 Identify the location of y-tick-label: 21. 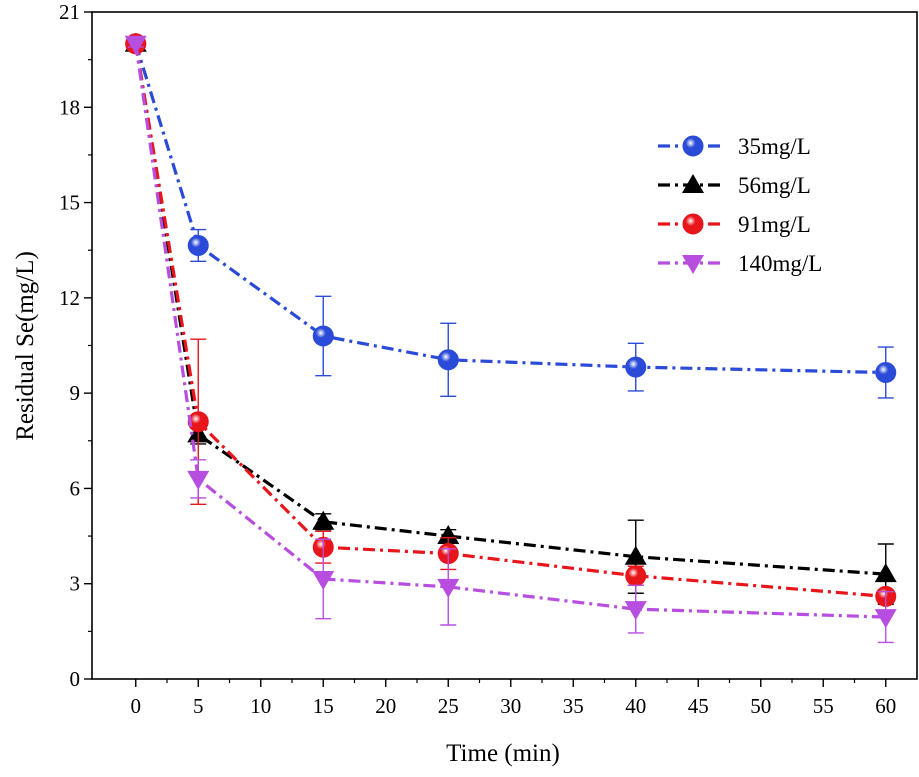
(69, 12).